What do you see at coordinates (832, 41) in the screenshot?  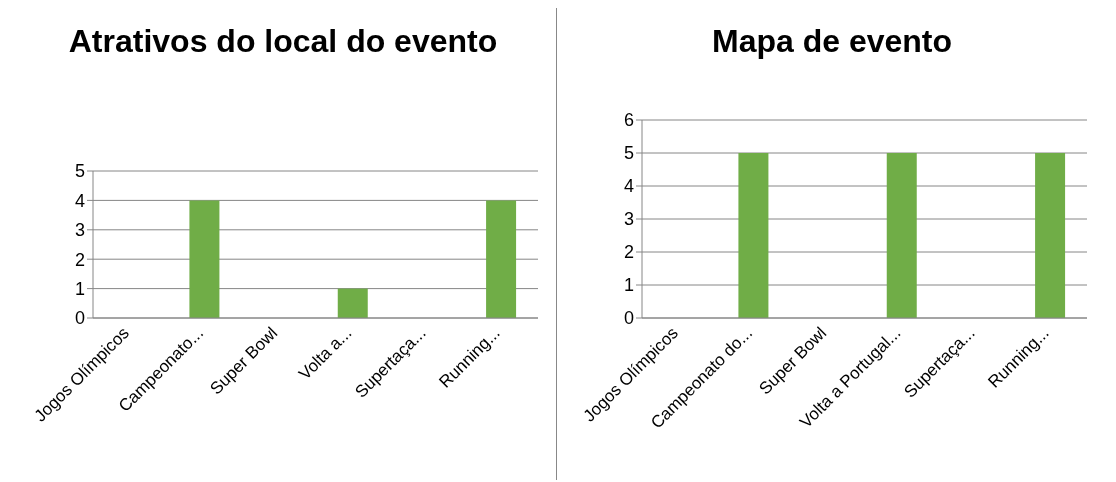 I see `chart-title: Mapa de evento` at bounding box center [832, 41].